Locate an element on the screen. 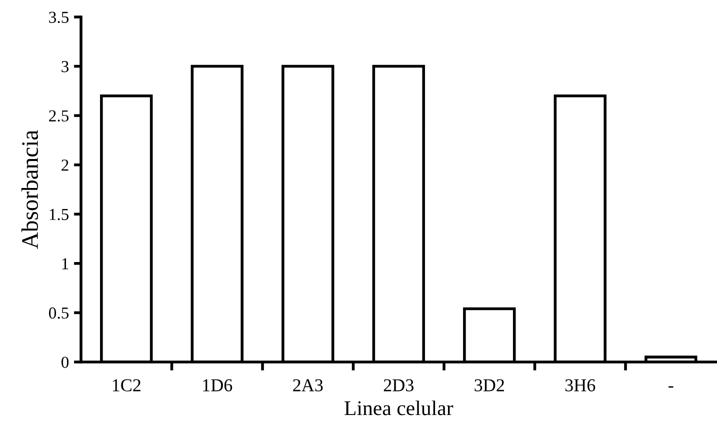 Image resolution: width=717 pixels, height=436 pixels. y-tick-label: 3.5 is located at coordinates (59, 18).